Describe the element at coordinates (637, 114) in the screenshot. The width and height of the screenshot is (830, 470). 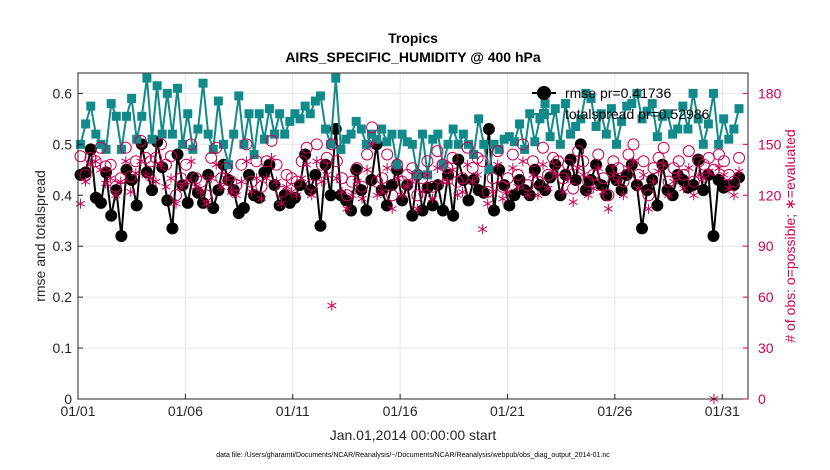
I see `legend-totalspread-label: totalspread pr=0.52986` at that location.